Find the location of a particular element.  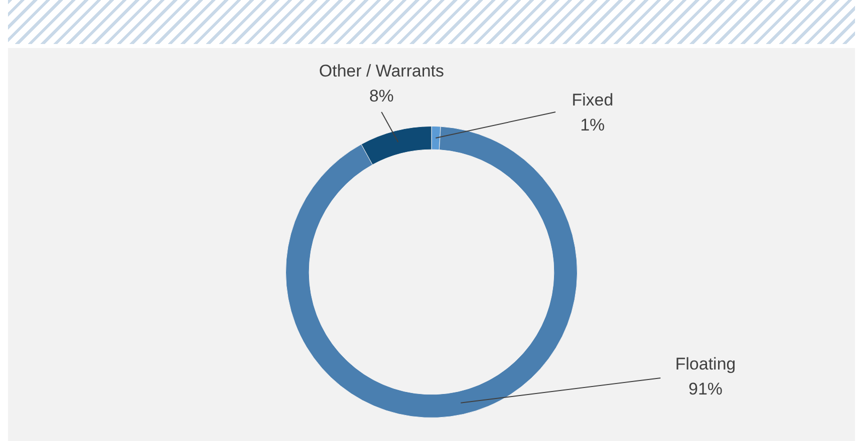

slice-label: Floating is located at coordinates (705, 364).